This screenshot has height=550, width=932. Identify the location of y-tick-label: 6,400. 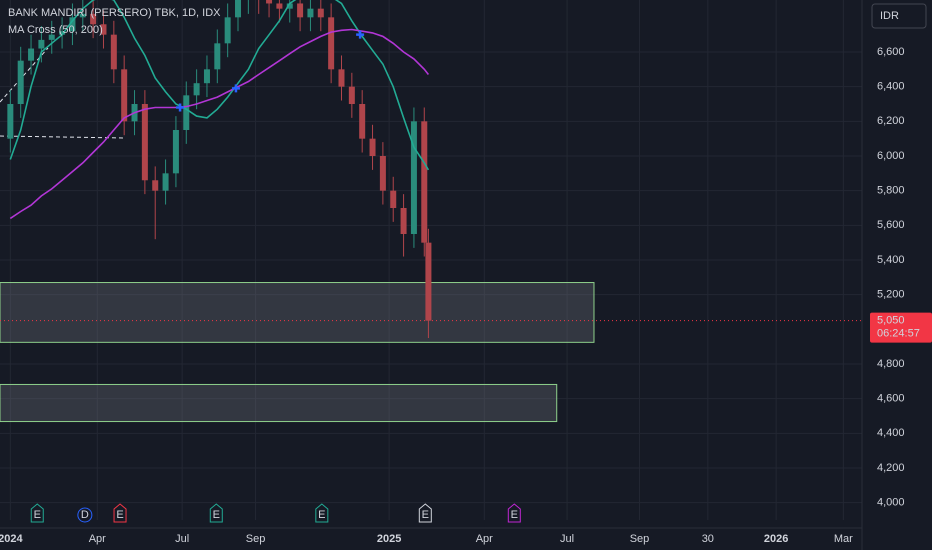
(891, 87).